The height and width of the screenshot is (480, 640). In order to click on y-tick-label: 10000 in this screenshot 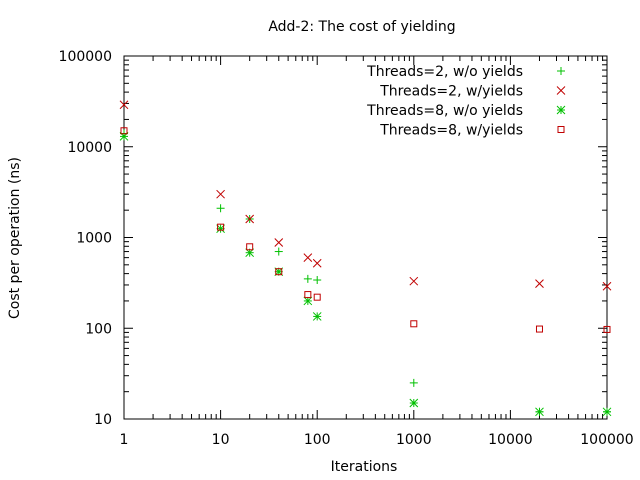, I will do `click(89, 148)`.